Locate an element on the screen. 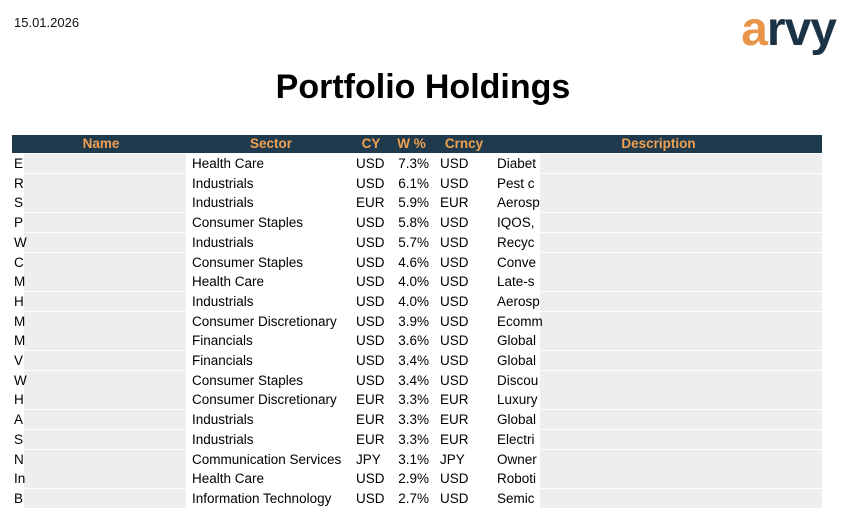 The width and height of the screenshot is (846, 521). cell: 2.9% is located at coordinates (413, 479).